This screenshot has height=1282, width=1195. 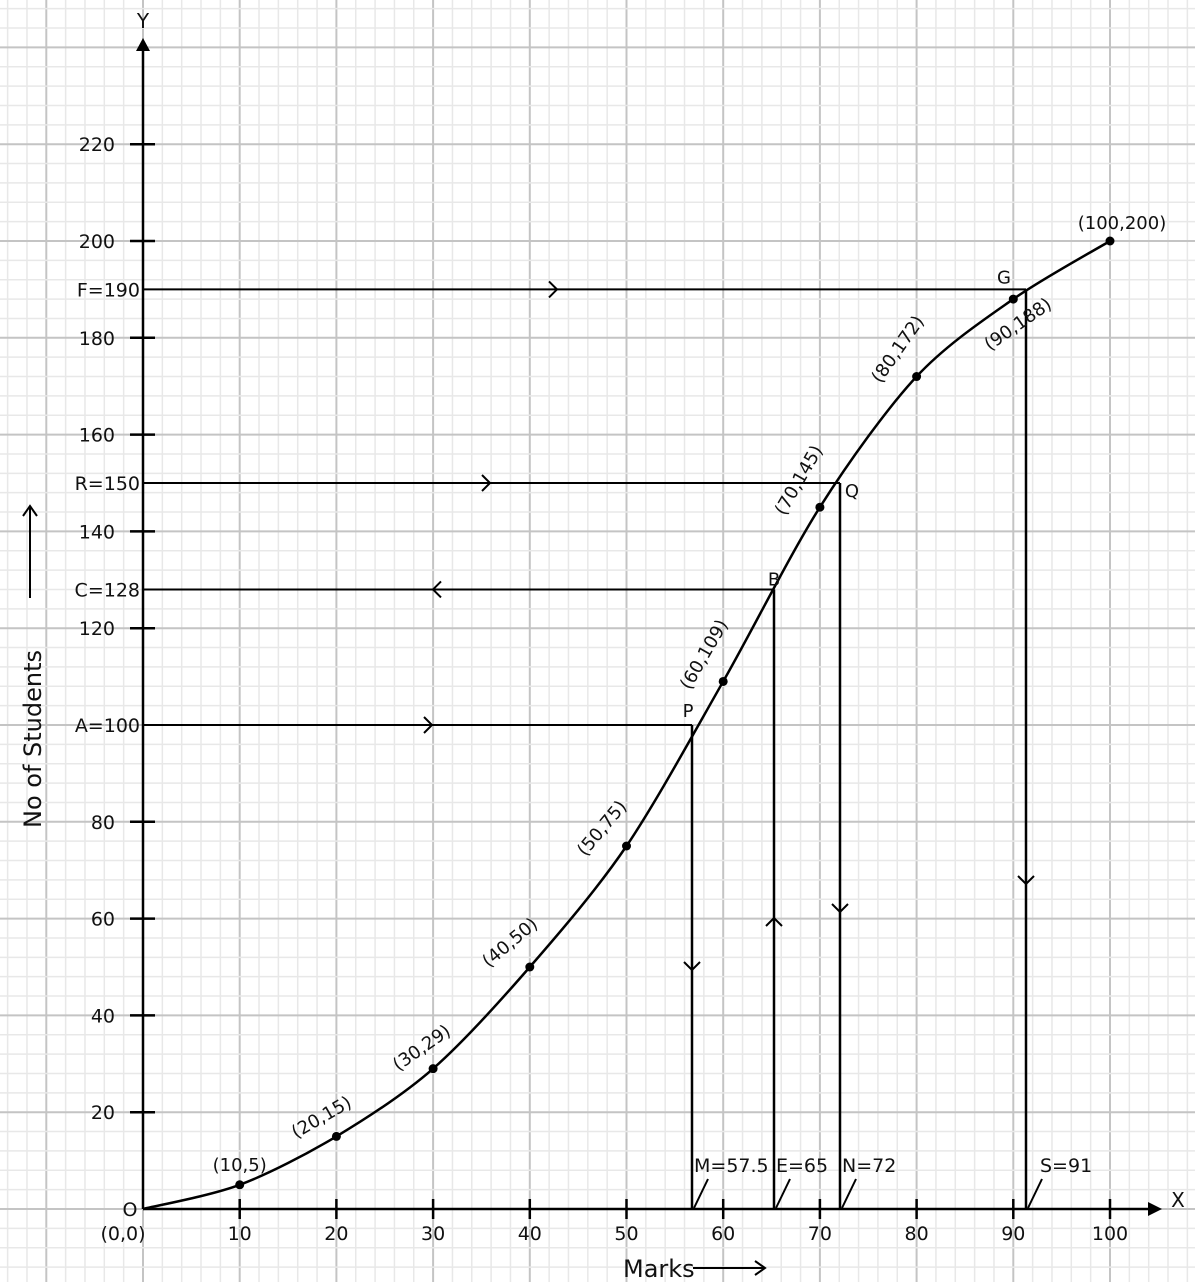 I want to click on y-tick-label: 60, so click(x=103, y=920).